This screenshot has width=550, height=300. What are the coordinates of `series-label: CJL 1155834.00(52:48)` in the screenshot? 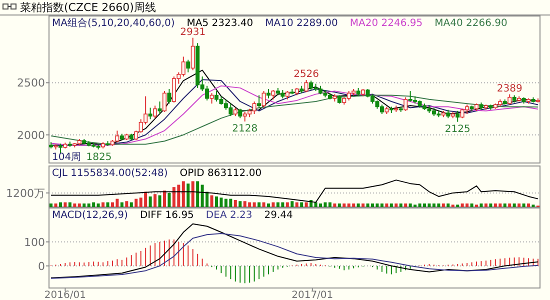 It's located at (110, 173).